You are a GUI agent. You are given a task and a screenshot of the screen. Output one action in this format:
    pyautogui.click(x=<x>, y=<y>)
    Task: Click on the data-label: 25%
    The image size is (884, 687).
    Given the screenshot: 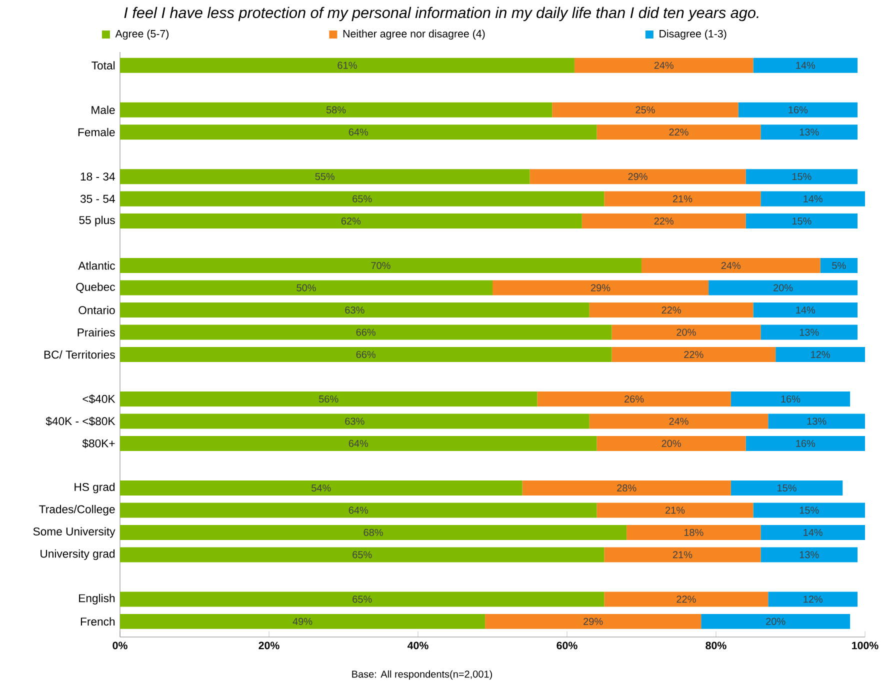 What is the action you would take?
    pyautogui.click(x=645, y=110)
    